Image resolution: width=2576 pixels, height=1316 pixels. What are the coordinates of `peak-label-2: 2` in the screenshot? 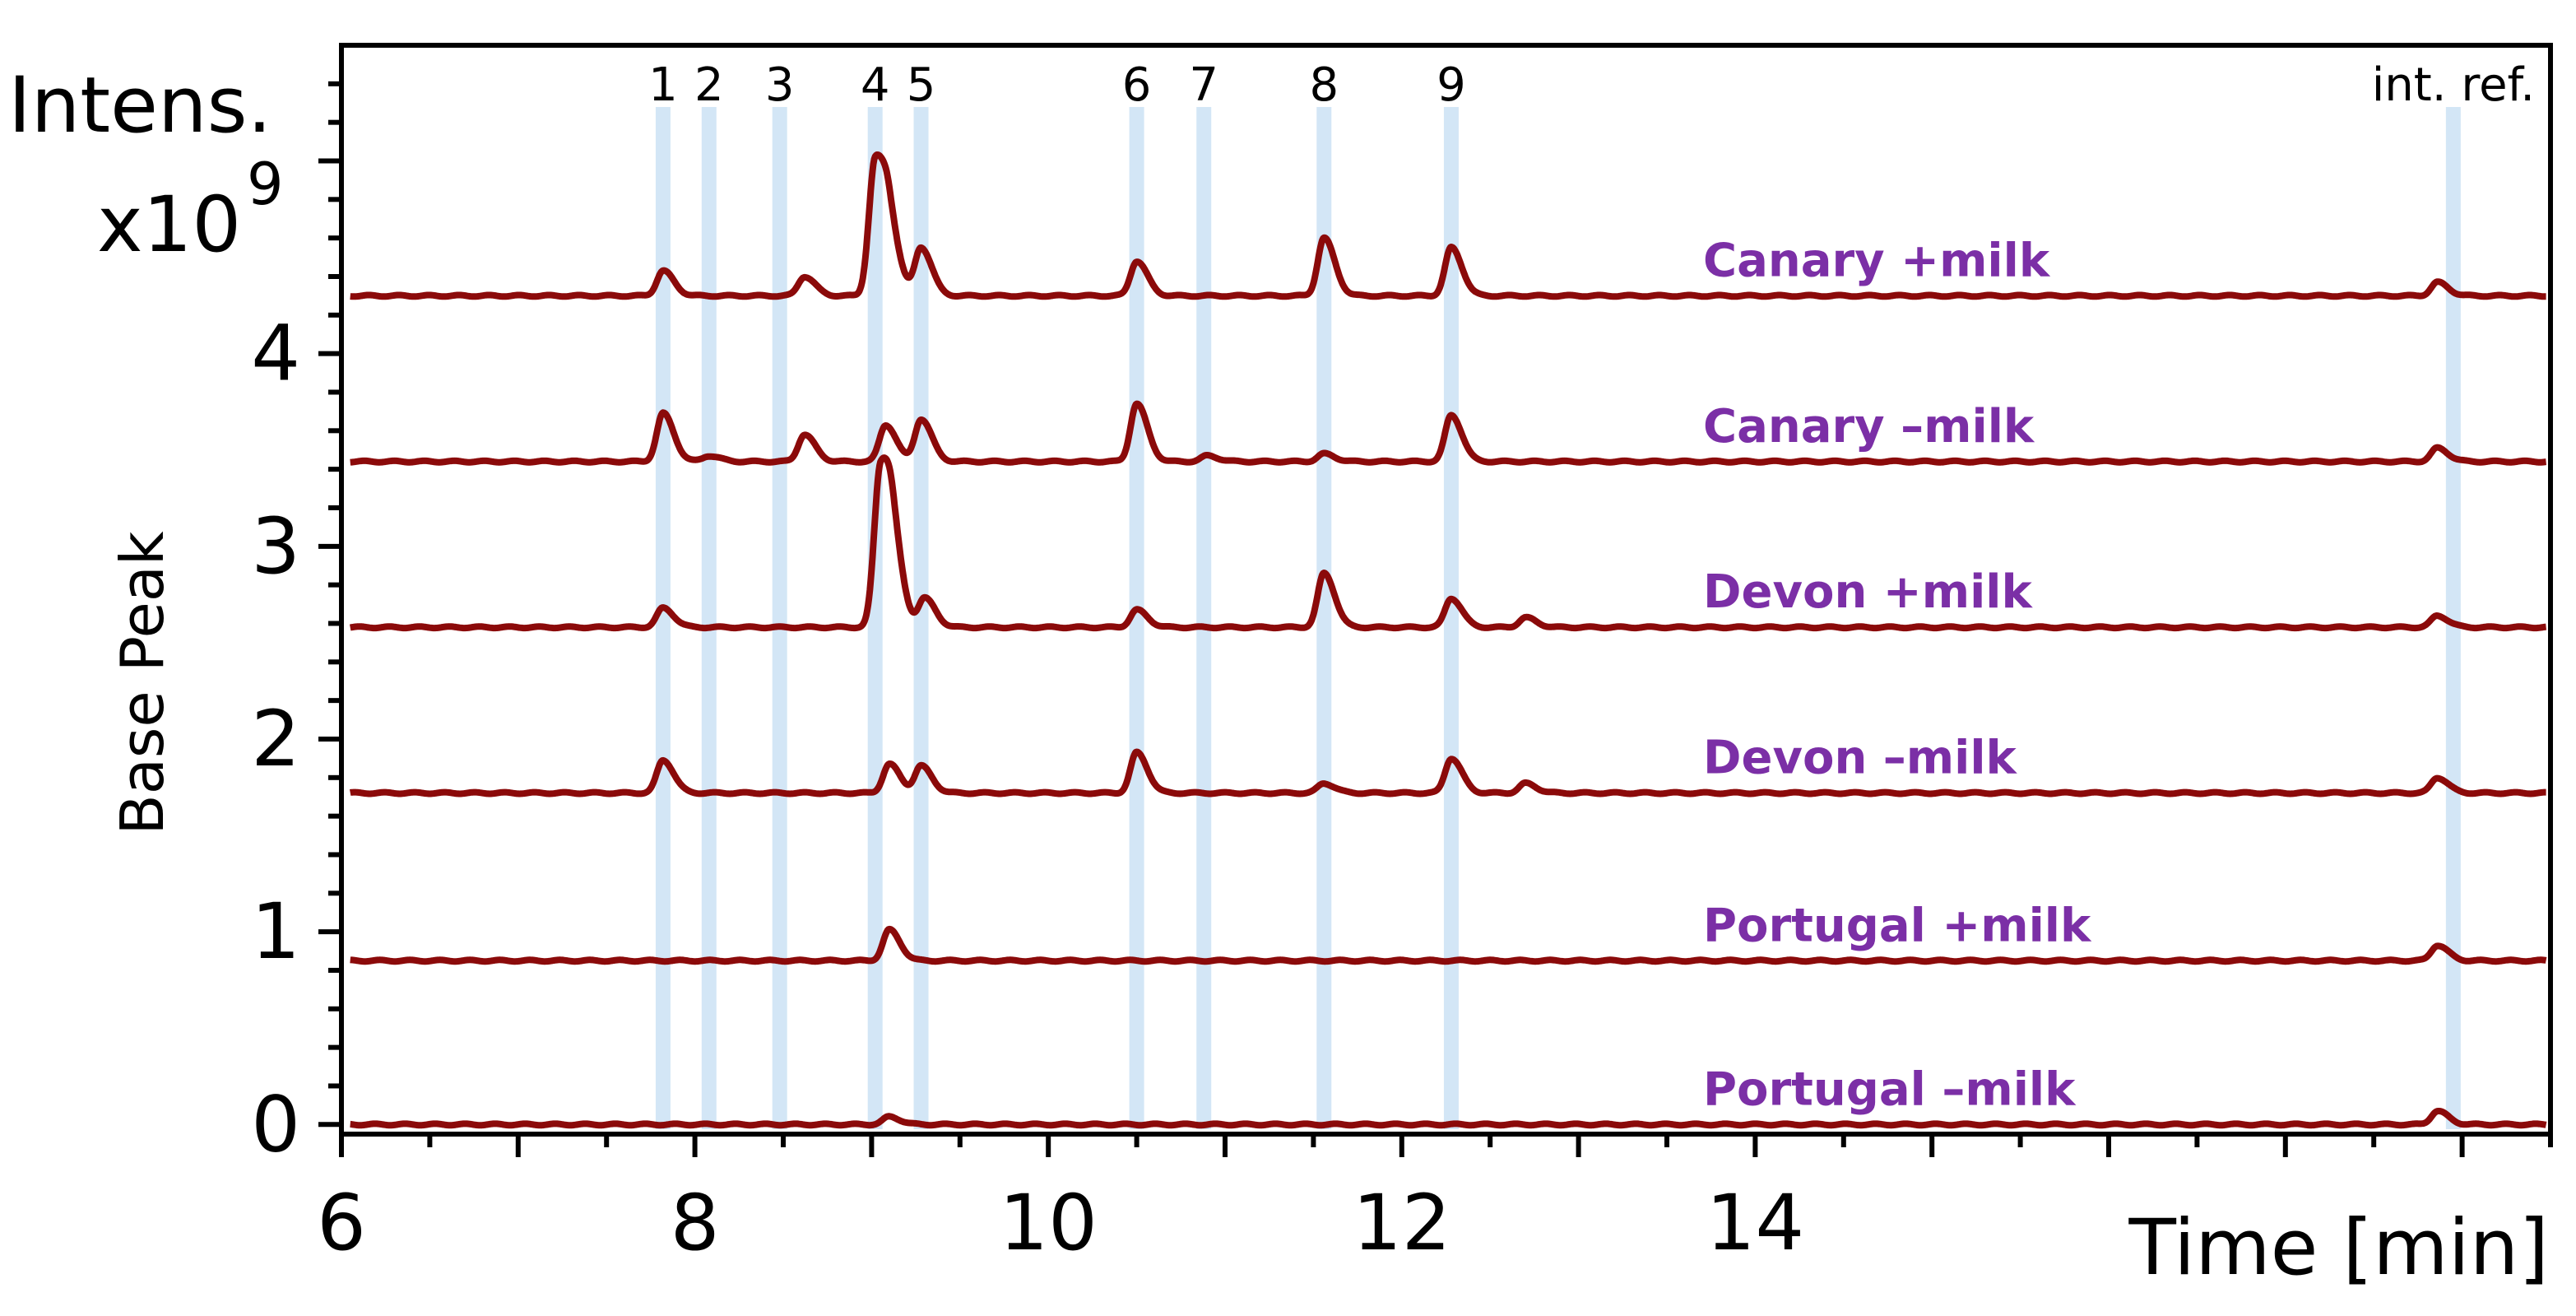 It's located at (709, 85).